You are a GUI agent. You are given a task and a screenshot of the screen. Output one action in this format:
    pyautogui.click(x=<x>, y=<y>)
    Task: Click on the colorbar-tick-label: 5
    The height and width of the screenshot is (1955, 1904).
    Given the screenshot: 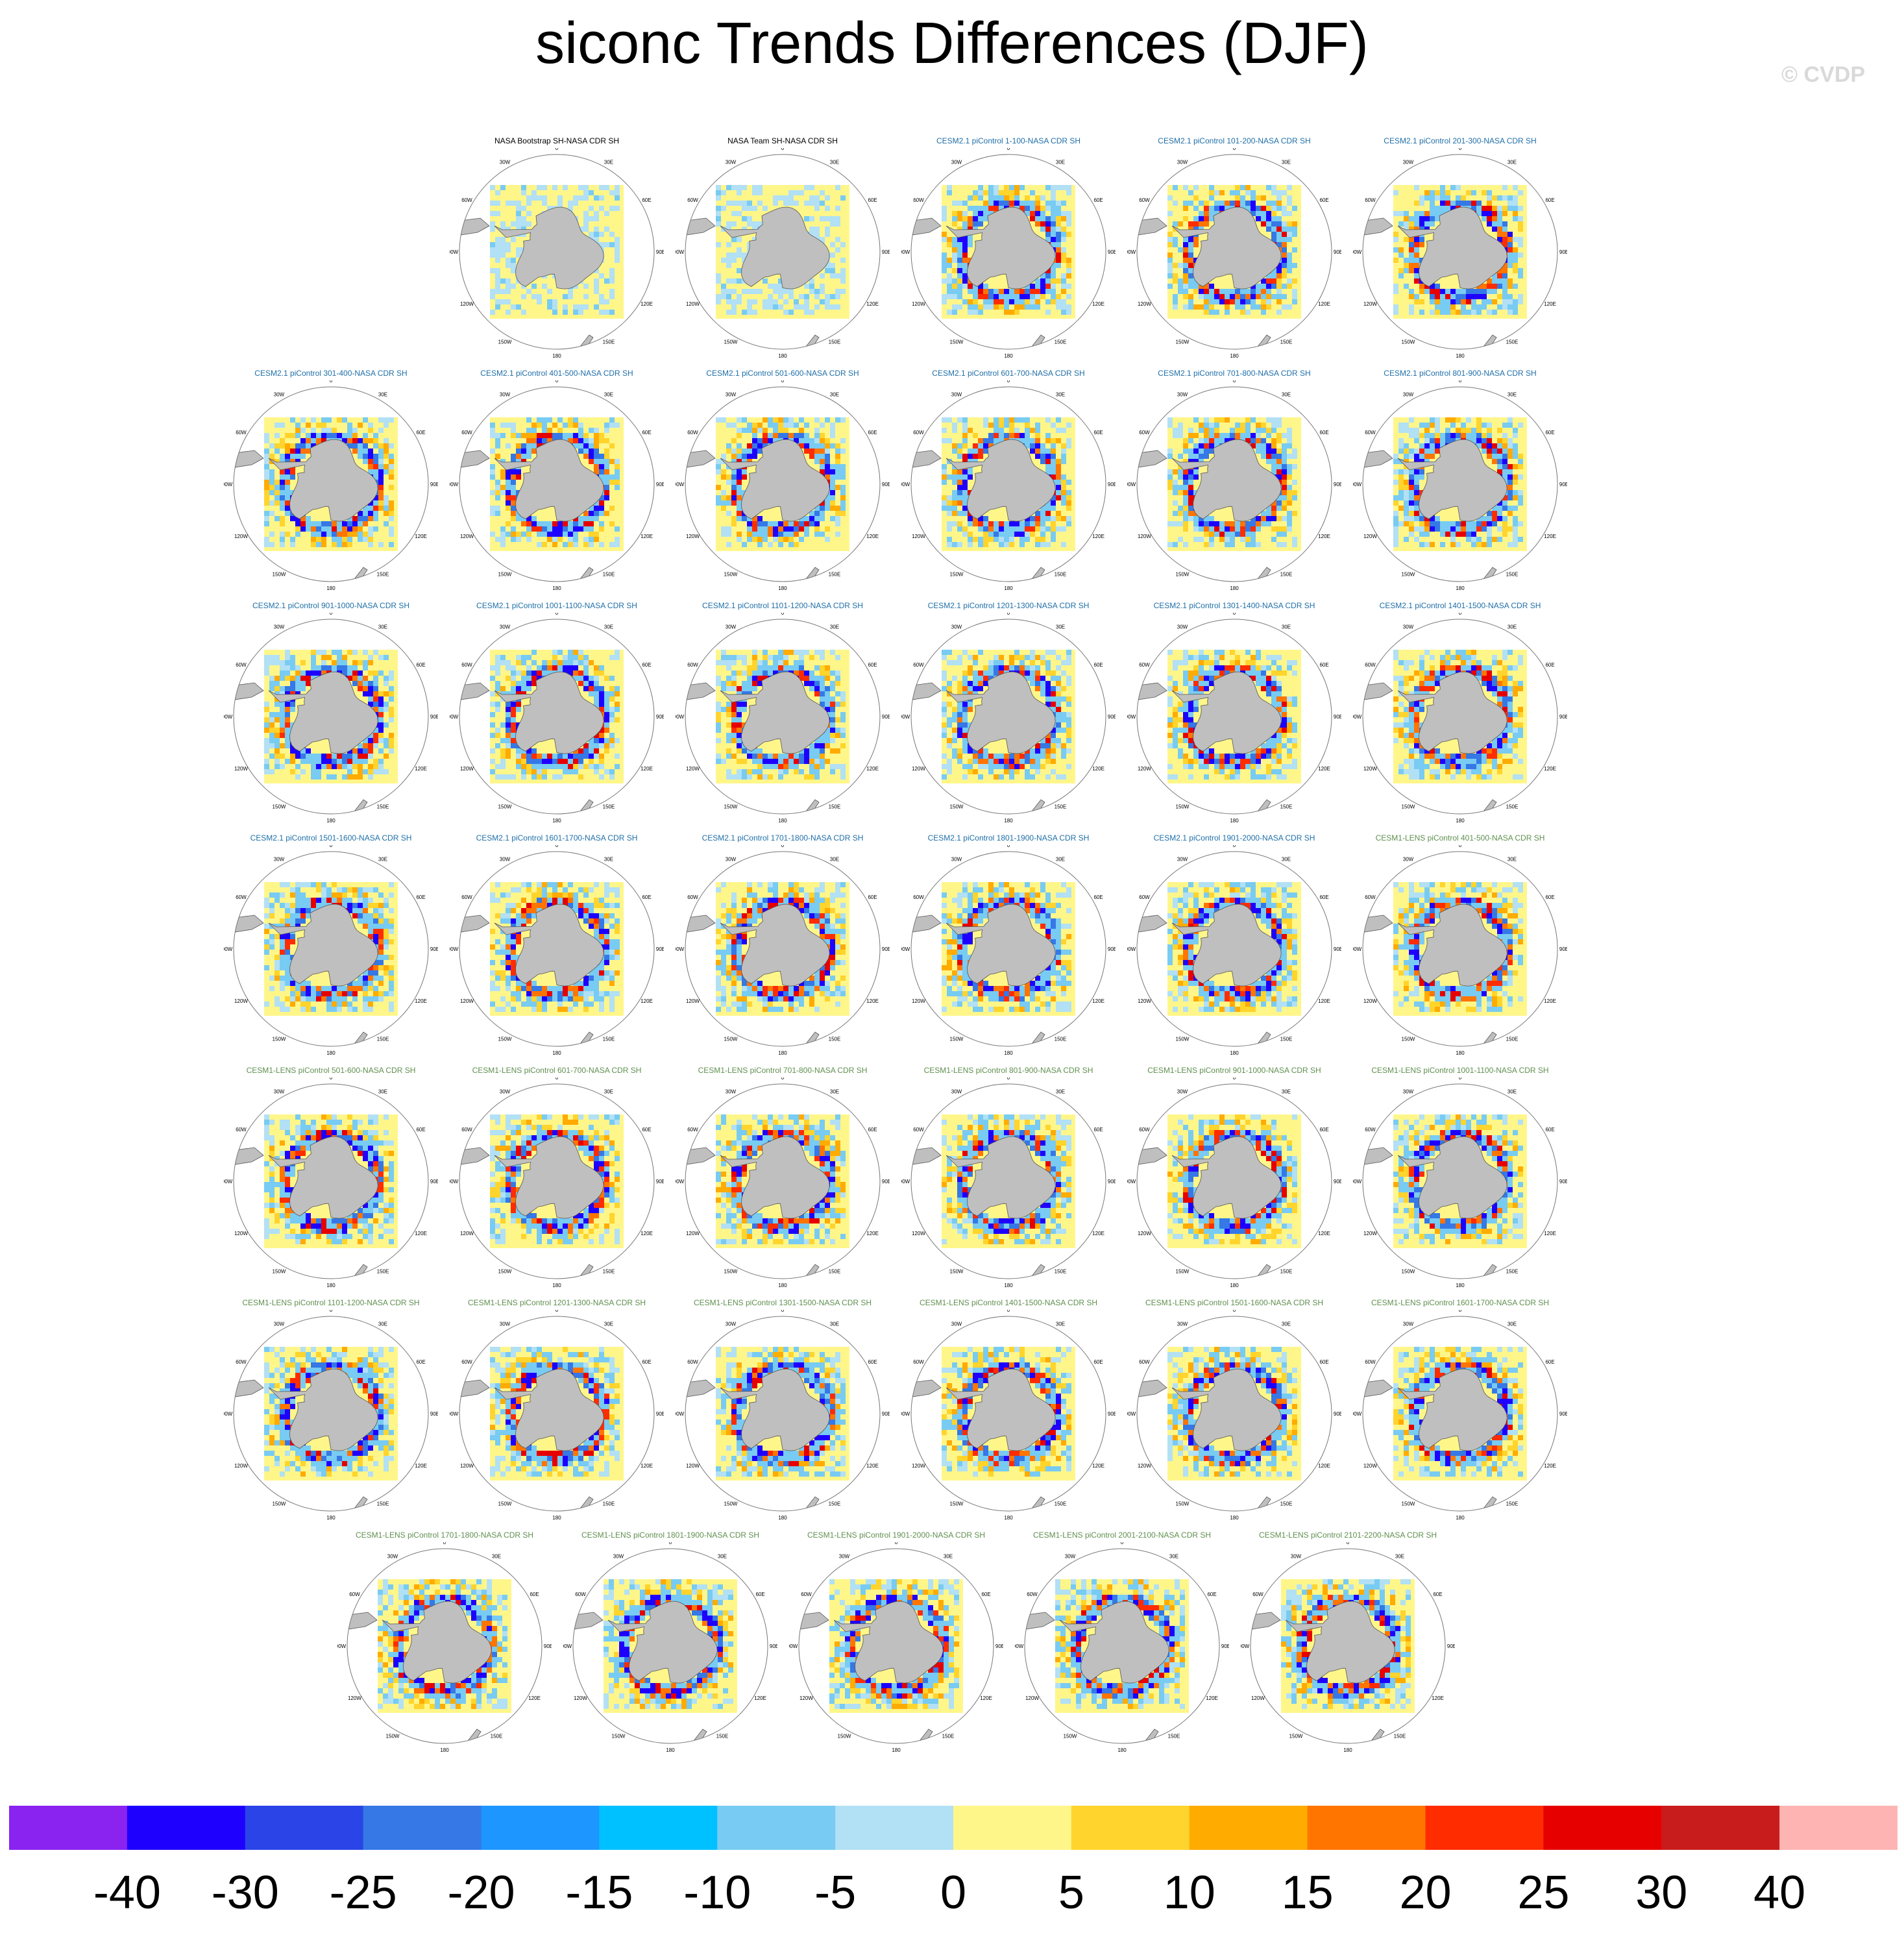 What is the action you would take?
    pyautogui.click(x=1071, y=1893)
    